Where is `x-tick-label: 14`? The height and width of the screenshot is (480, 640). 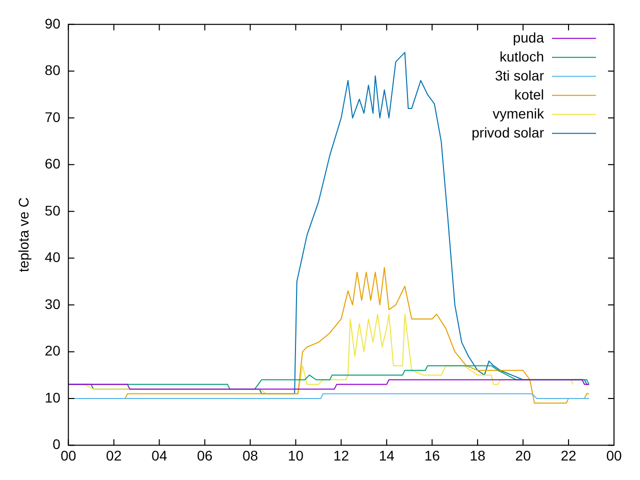 x-tick-label: 14 is located at coordinates (386, 455).